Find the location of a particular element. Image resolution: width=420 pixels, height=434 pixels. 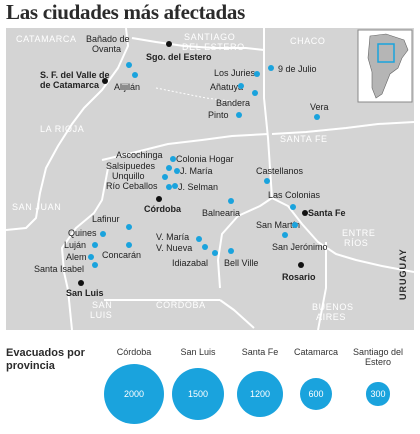

legend-label-2: Santa Fe is located at coordinates (260, 352).